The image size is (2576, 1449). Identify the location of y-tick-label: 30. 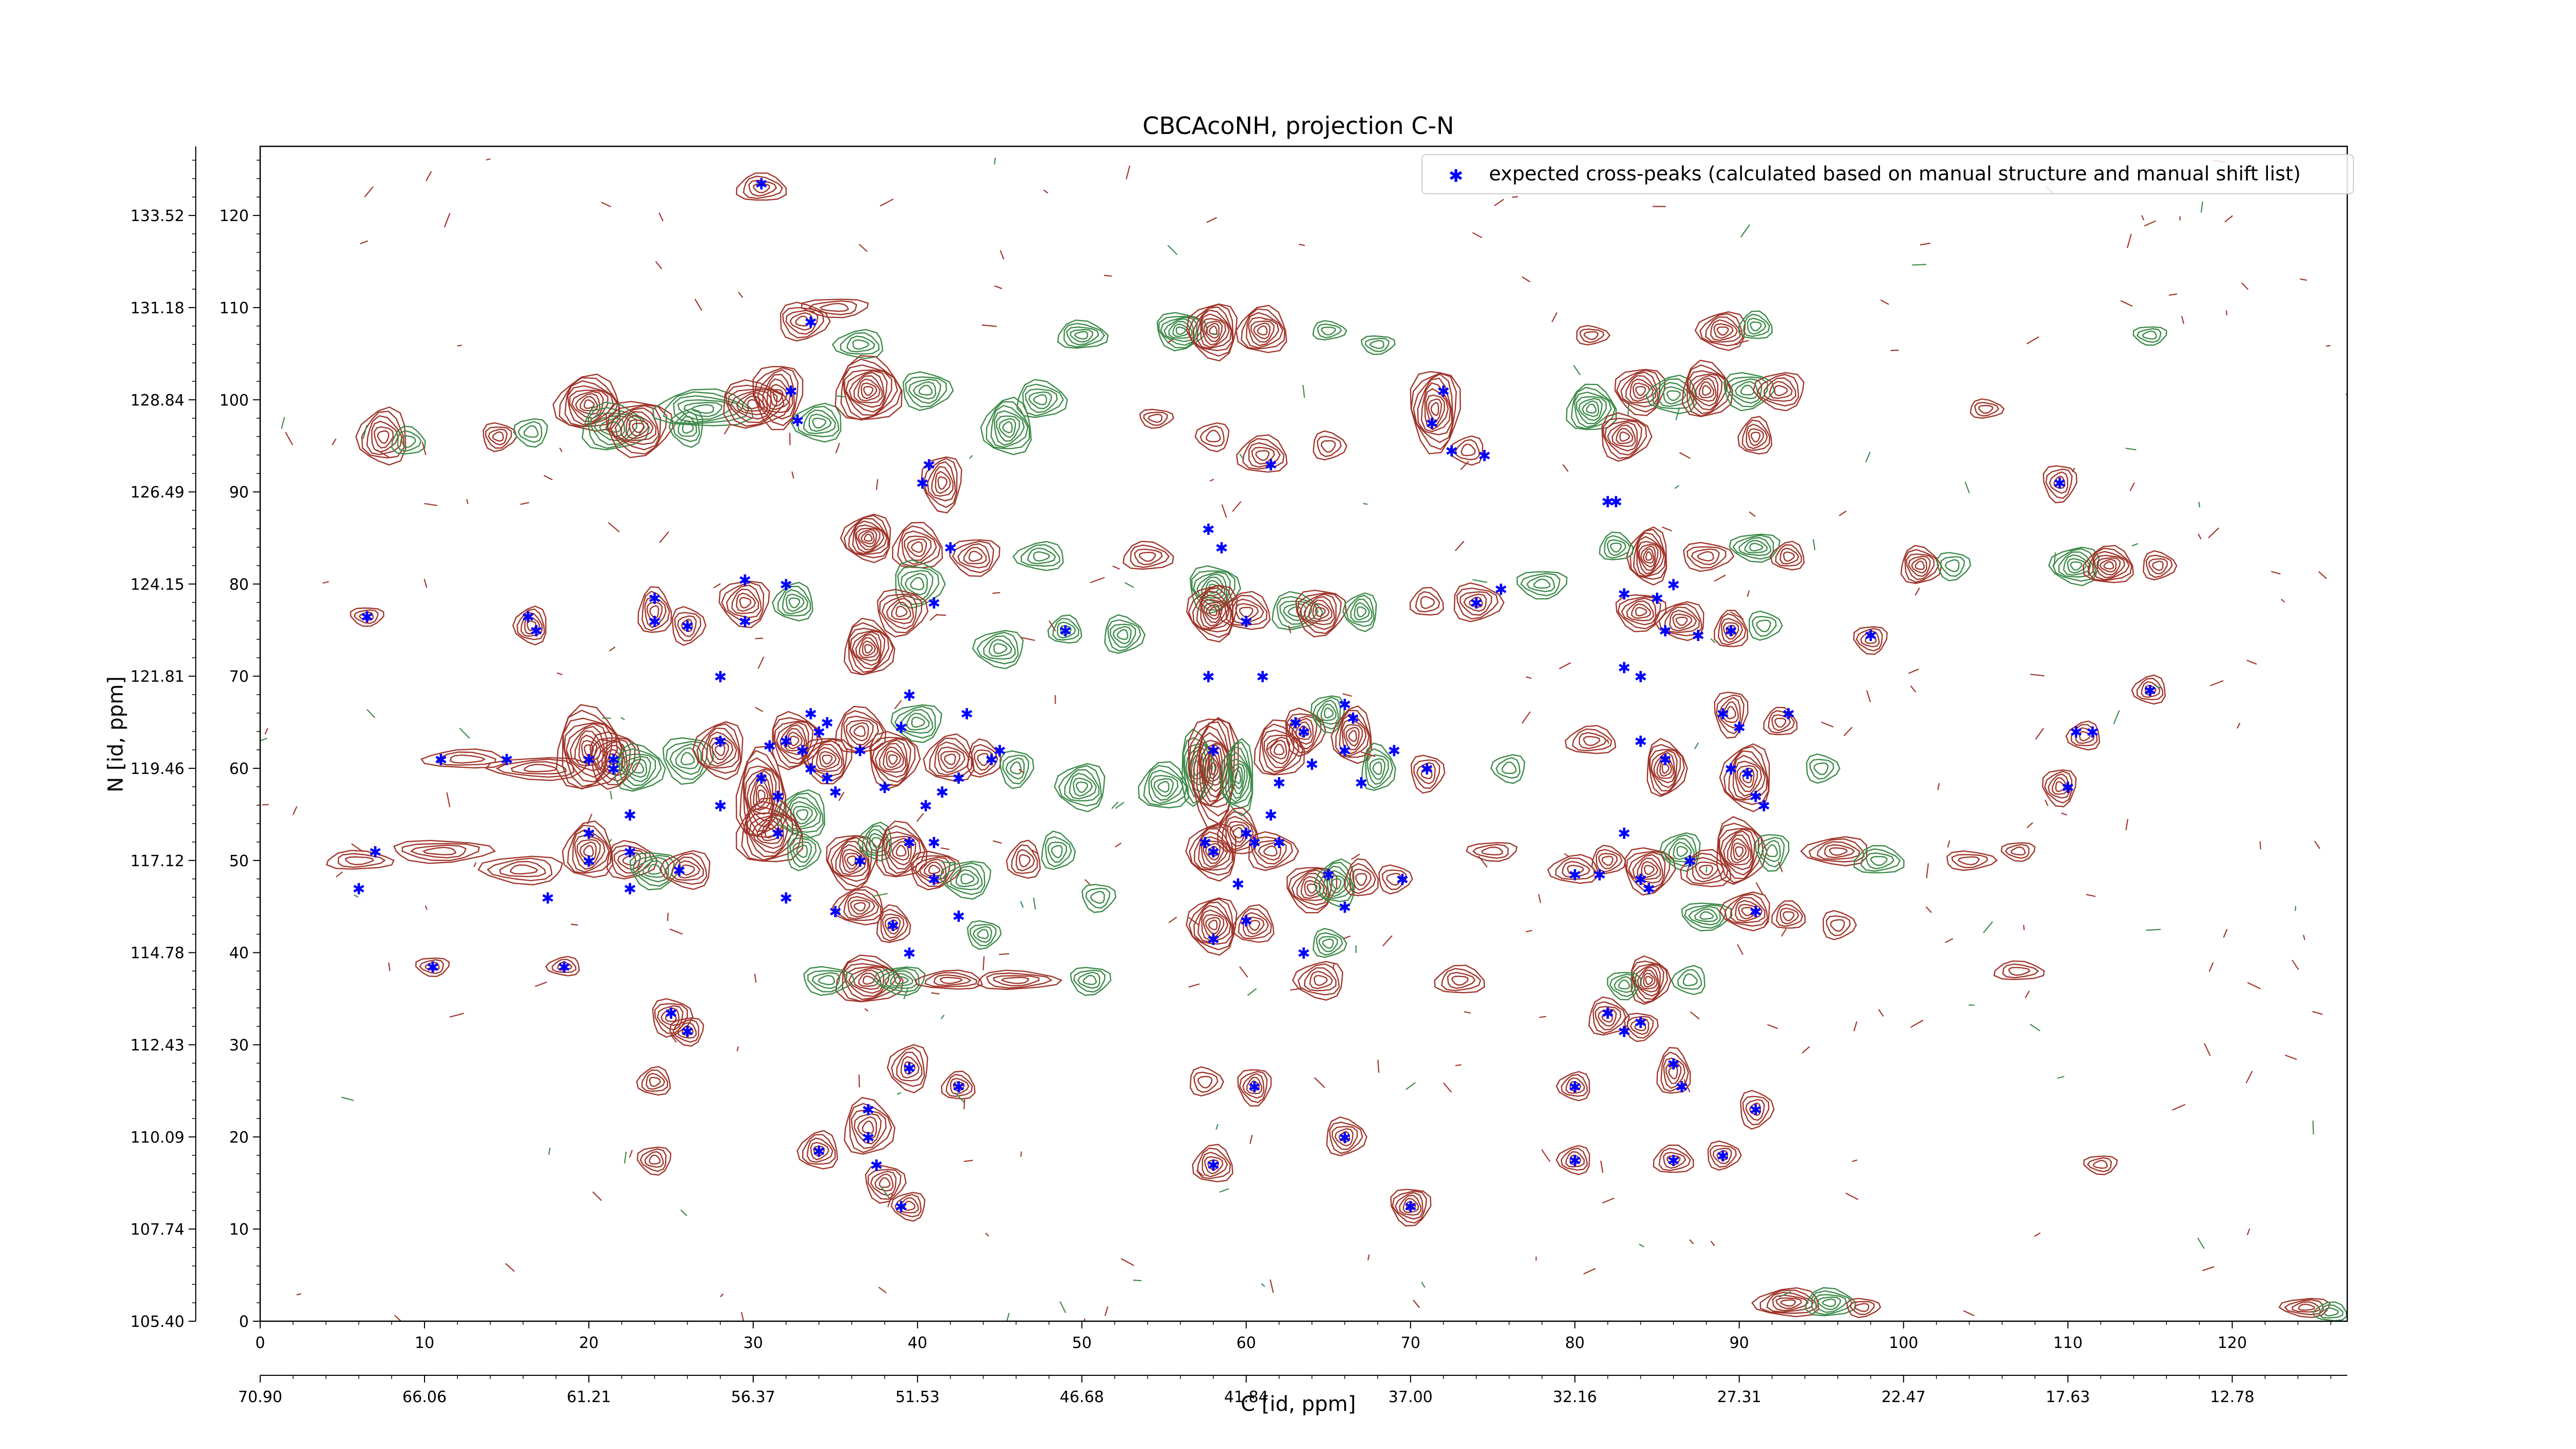
(239, 1046).